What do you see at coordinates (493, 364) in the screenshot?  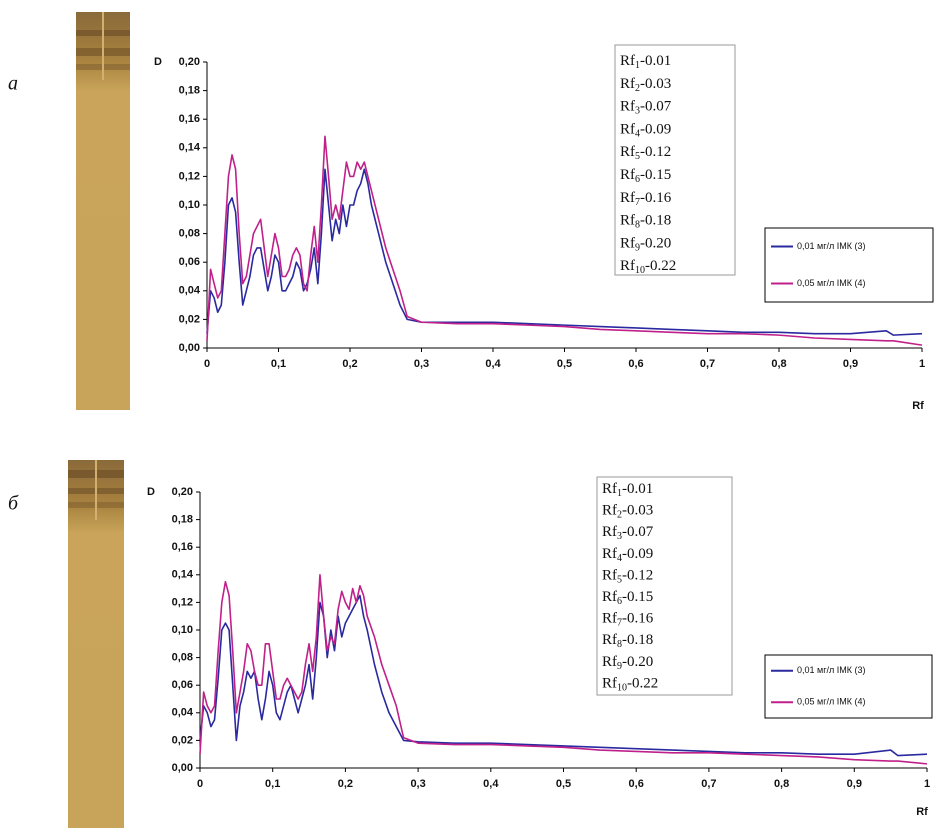 I see `x-tick-label: 0,4` at bounding box center [493, 364].